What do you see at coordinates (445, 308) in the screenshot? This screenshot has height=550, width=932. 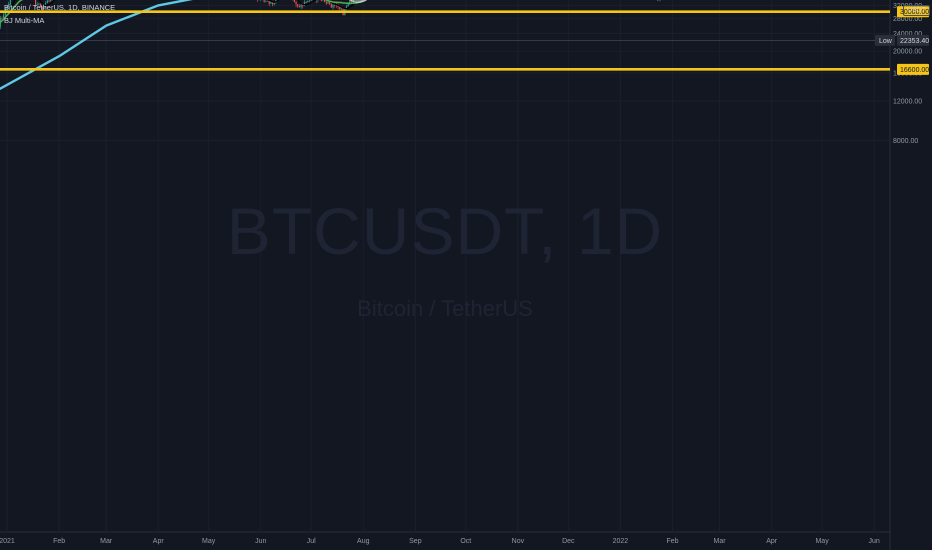 I see `watermark-name: Bitcoin / TetherUS` at bounding box center [445, 308].